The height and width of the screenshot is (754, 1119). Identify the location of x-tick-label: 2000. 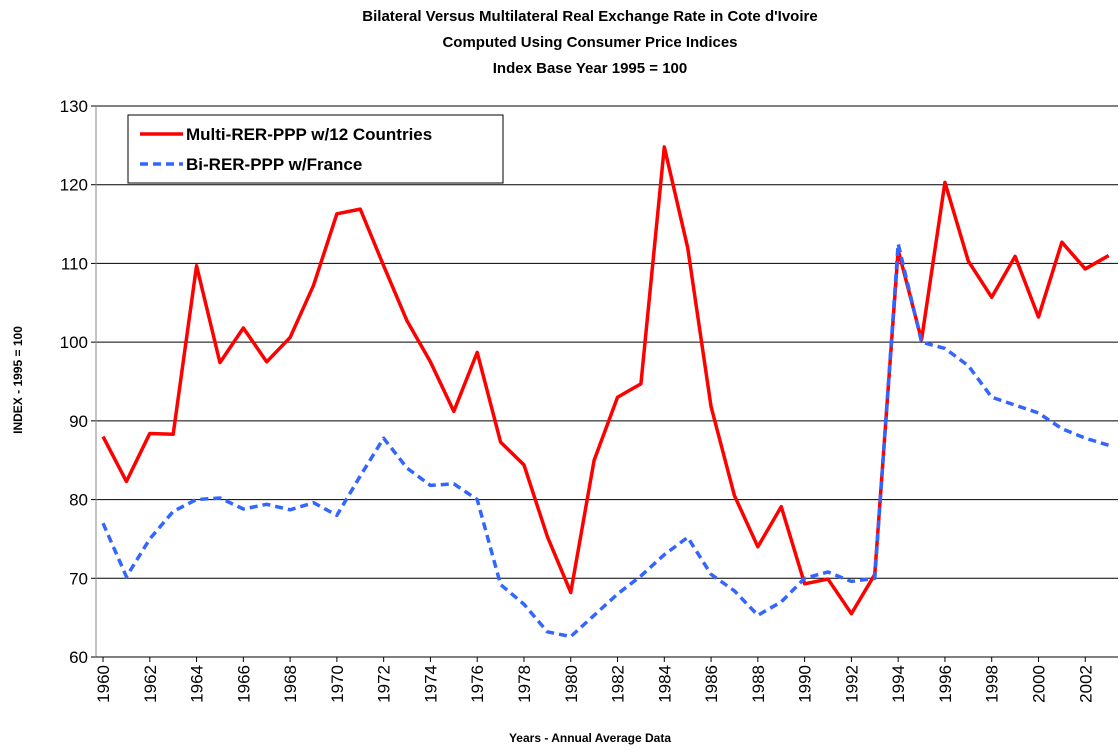
(1038, 684).